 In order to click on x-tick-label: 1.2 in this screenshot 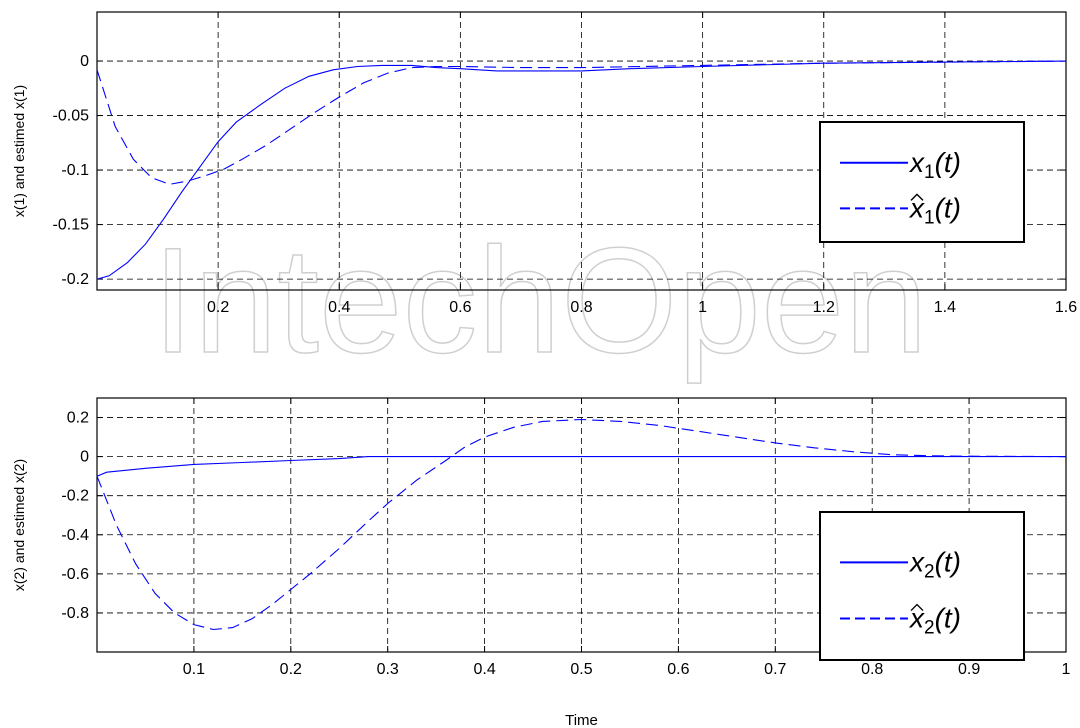, I will do `click(824, 307)`.